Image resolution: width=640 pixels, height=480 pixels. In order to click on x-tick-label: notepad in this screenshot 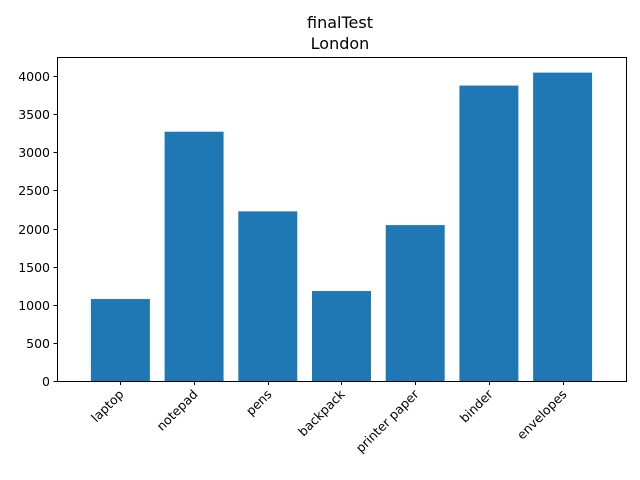, I will do `click(176, 410)`.